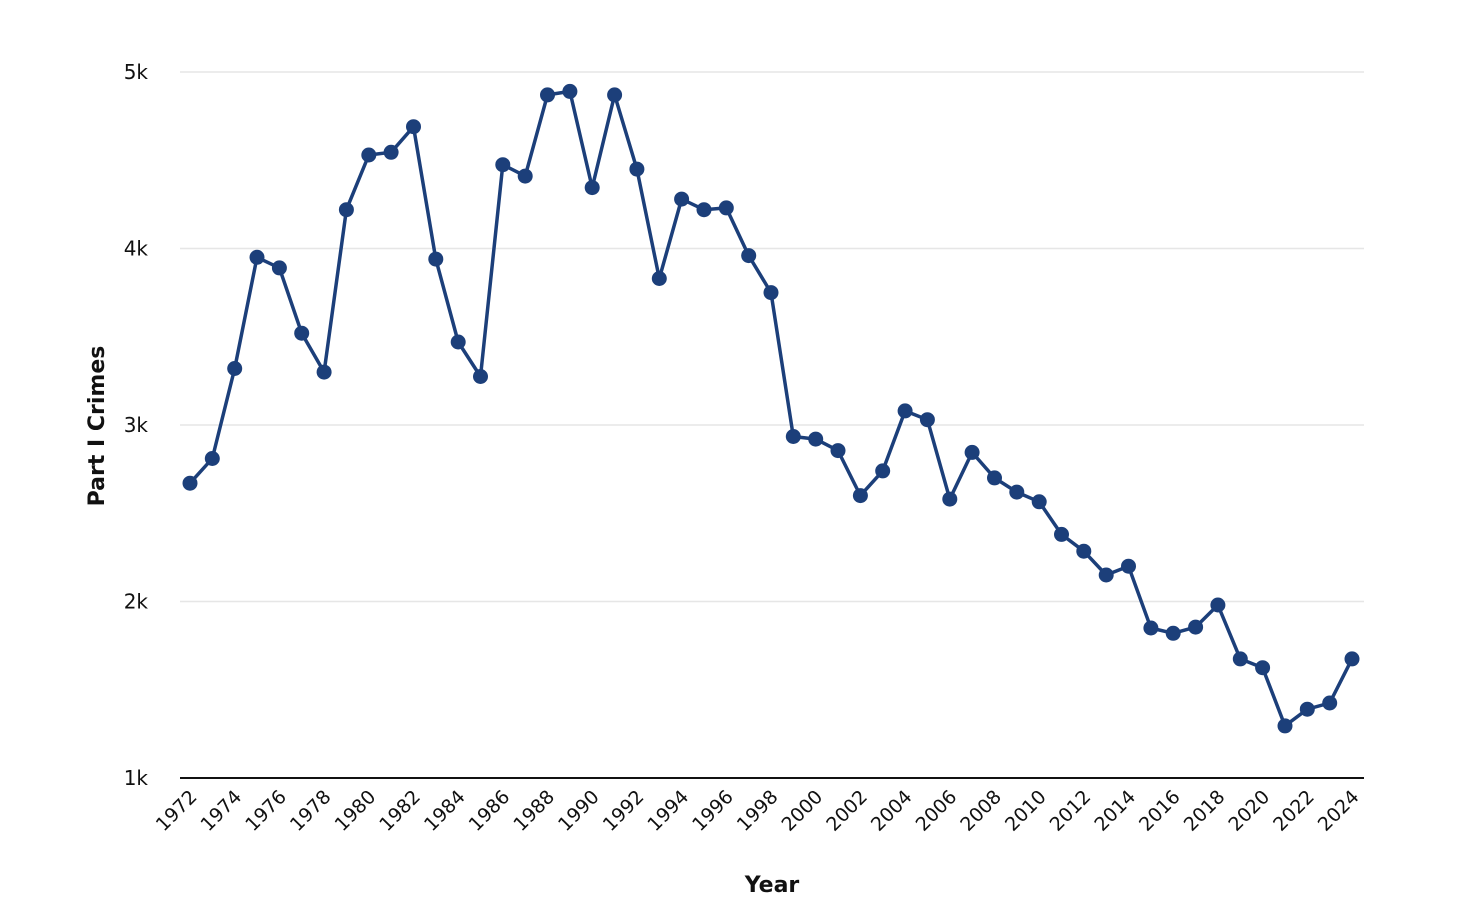 The image size is (1474, 914). What do you see at coordinates (1071, 811) in the screenshot?
I see `x-tick-label: 2012` at bounding box center [1071, 811].